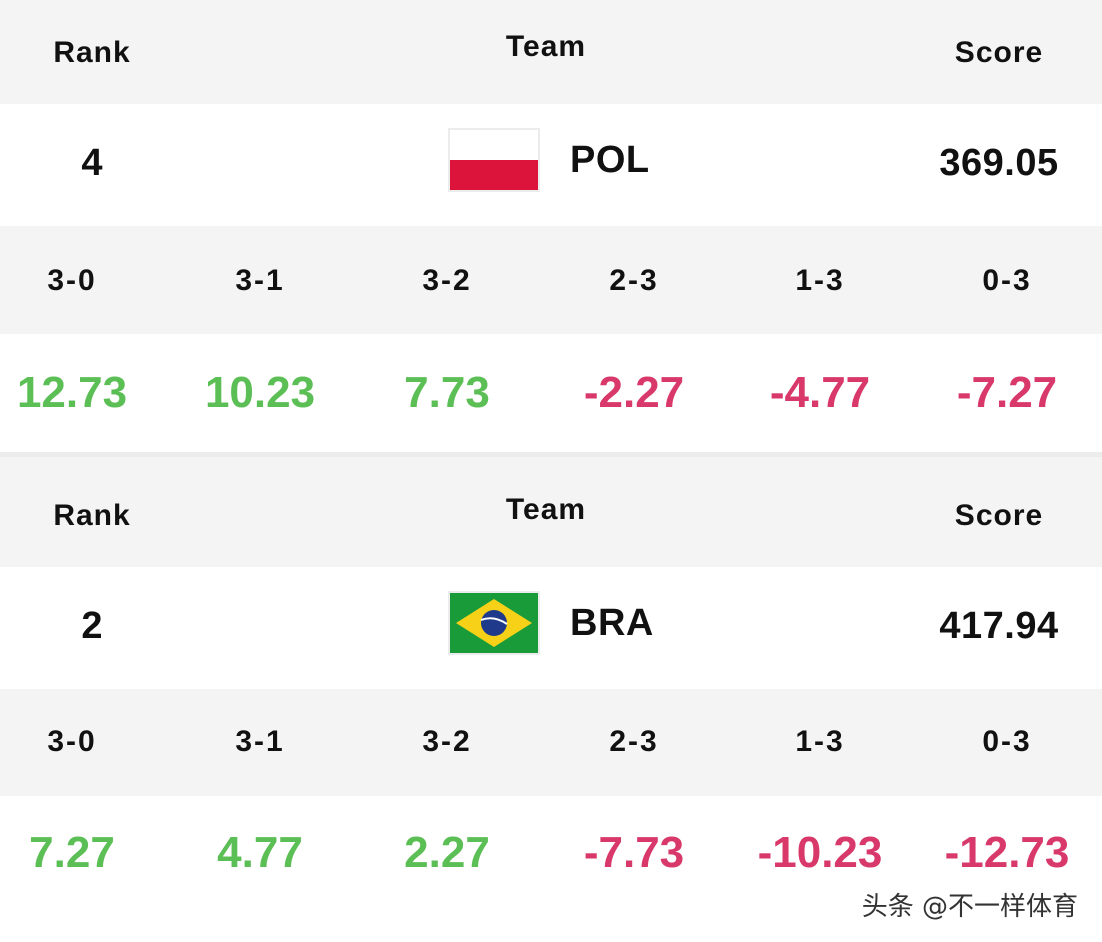 Image resolution: width=1102 pixels, height=942 pixels. Describe the element at coordinates (550, 160) in the screenshot. I see `team-cell: POL` at that location.